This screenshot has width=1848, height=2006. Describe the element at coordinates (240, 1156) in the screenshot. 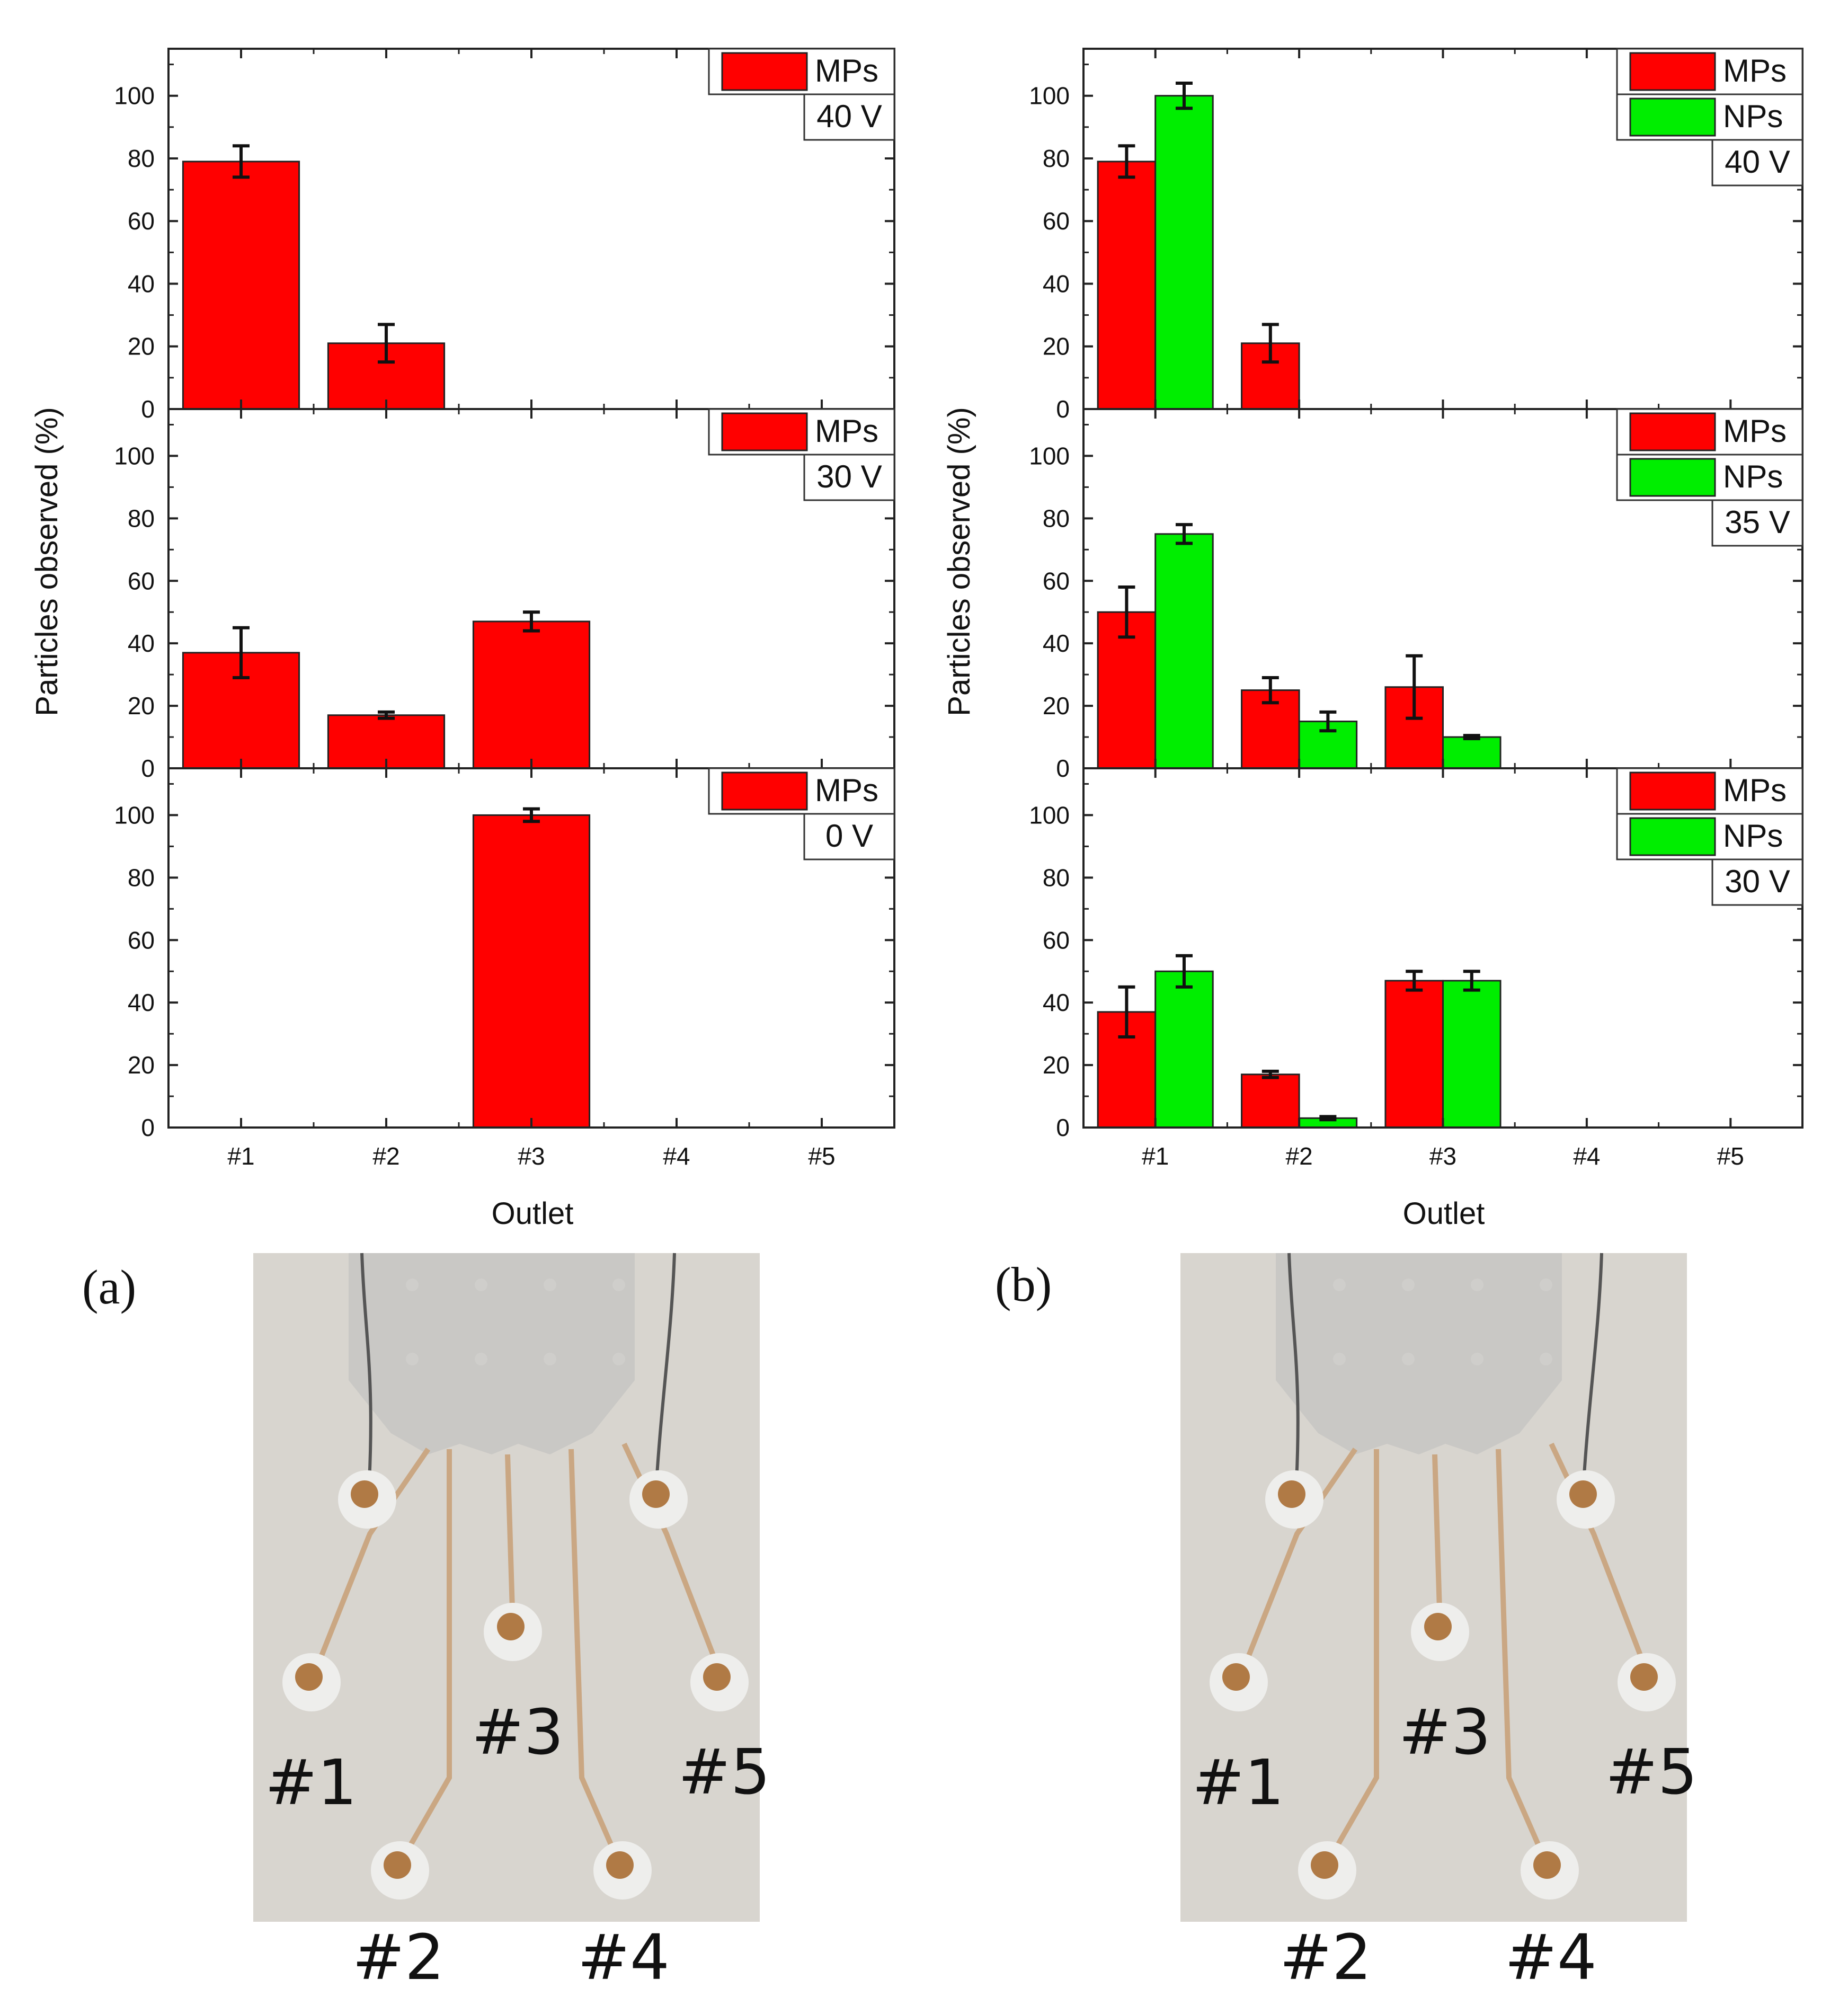

I see `x-tick-label-outlet-1: #1` at that location.